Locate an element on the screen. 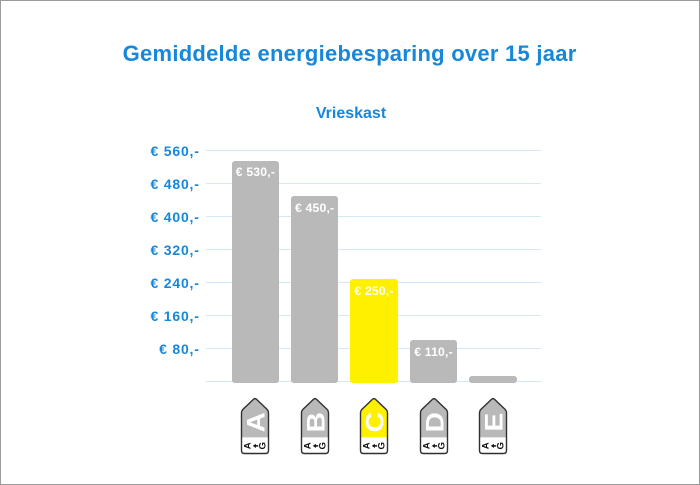  svg-text: B is located at coordinates (316, 422).